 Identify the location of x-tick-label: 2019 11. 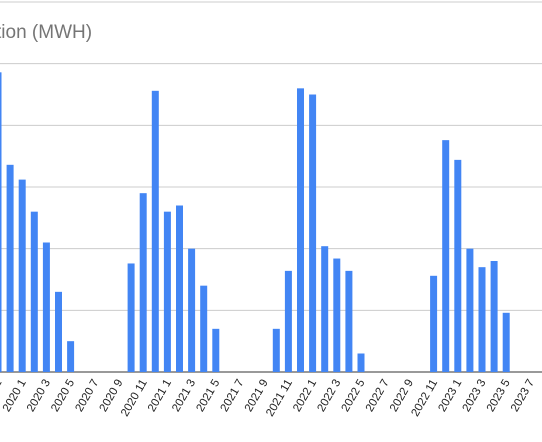
(2, 398).